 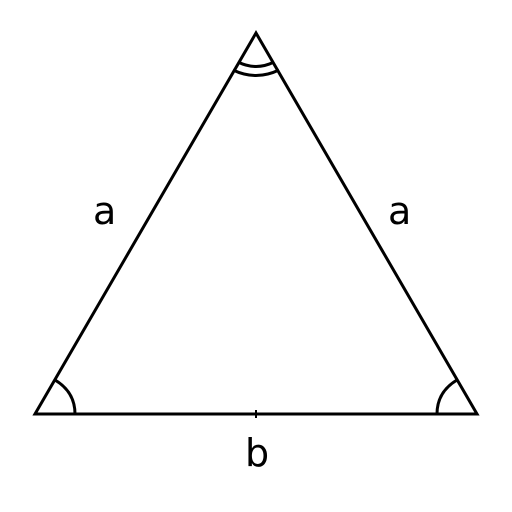 What do you see at coordinates (256, 72) in the screenshot?
I see `apex-angle-arc-outer` at bounding box center [256, 72].